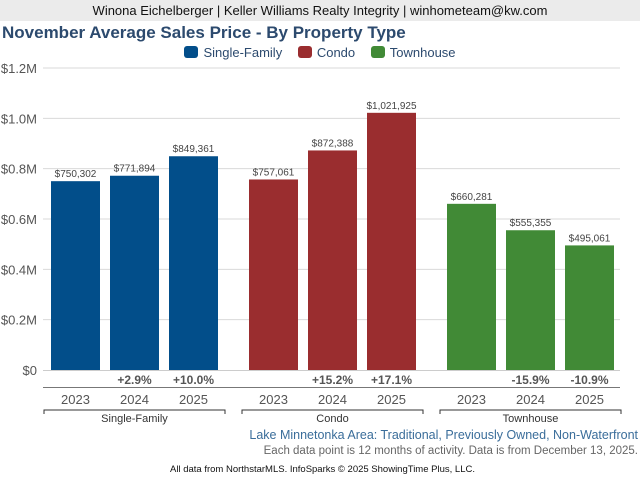 Image resolution: width=640 pixels, height=480 pixels. Describe the element at coordinates (134, 272) in the screenshot. I see `bar-single-family-2024` at that location.